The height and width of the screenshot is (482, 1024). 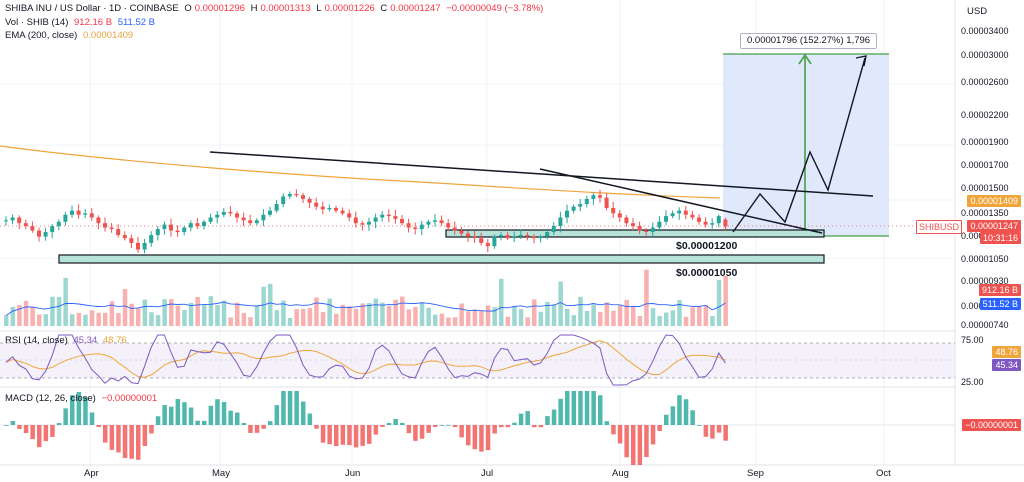 I want to click on candles, so click(x=366, y=221).